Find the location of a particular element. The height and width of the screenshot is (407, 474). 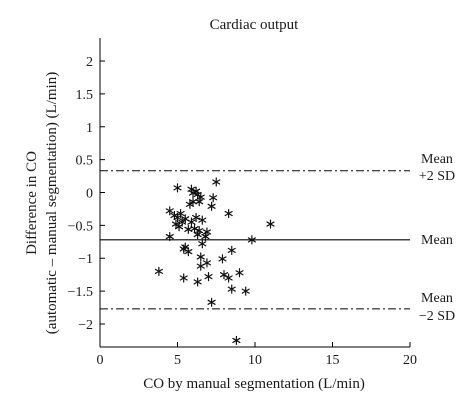

y-tick-label: −1.5 is located at coordinates (80, 292).